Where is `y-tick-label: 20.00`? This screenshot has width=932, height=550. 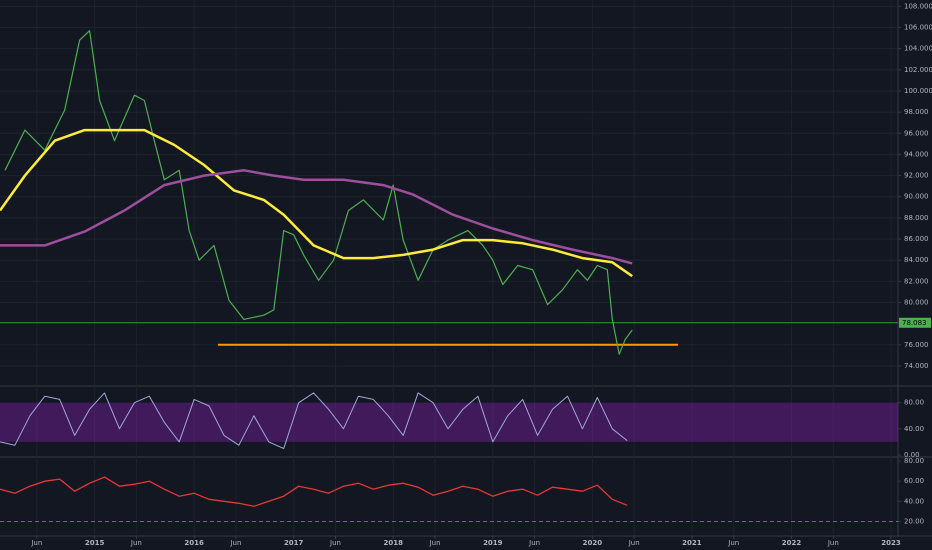 y-tick-label: 20.00 is located at coordinates (914, 521).